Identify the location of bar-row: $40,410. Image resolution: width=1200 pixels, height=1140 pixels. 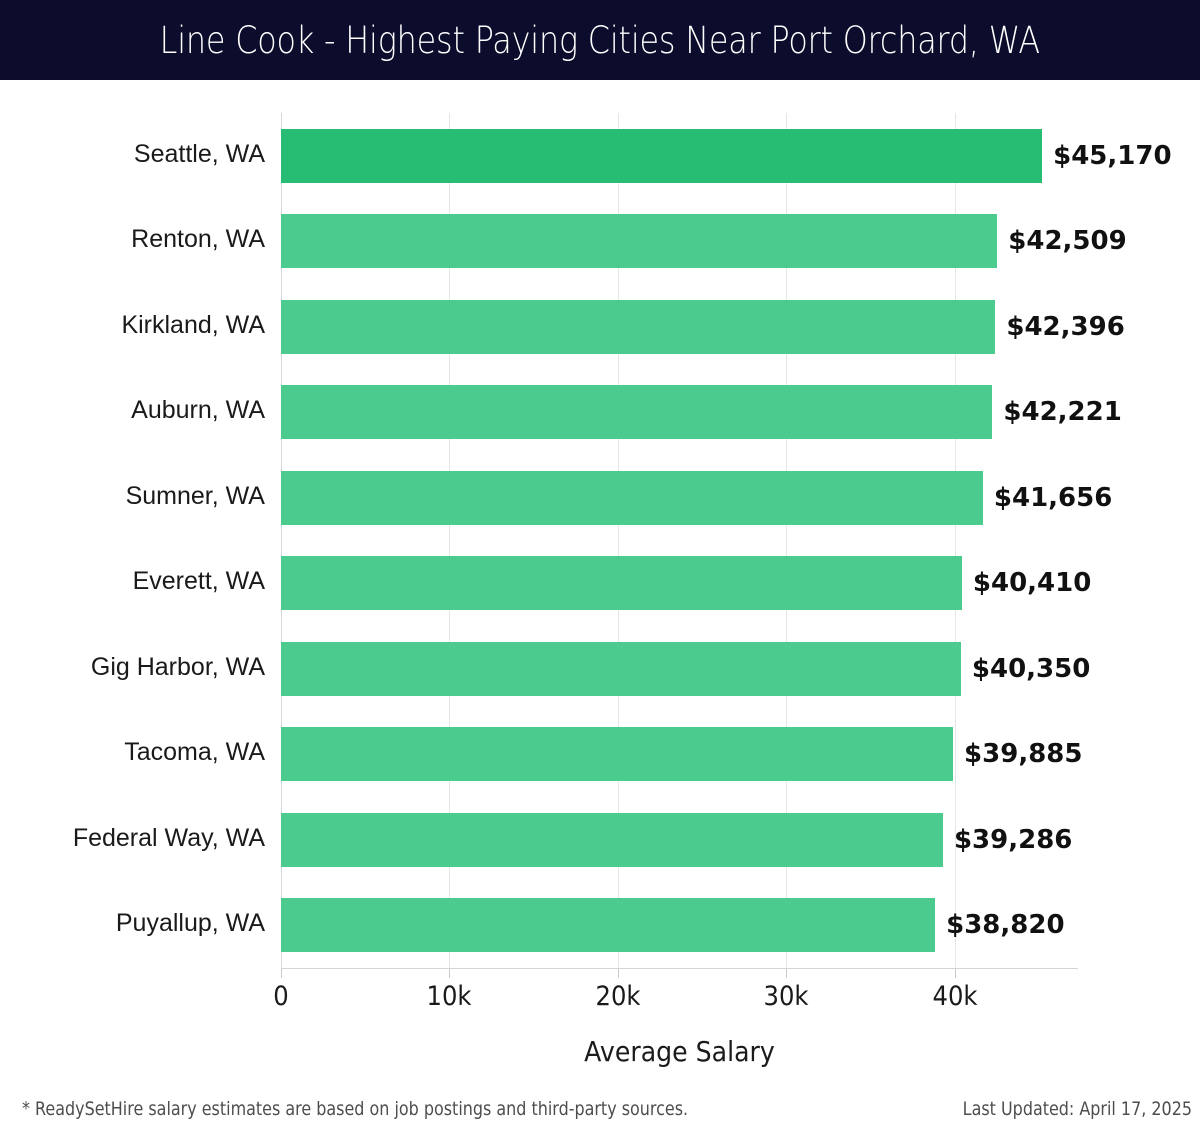
(686, 583).